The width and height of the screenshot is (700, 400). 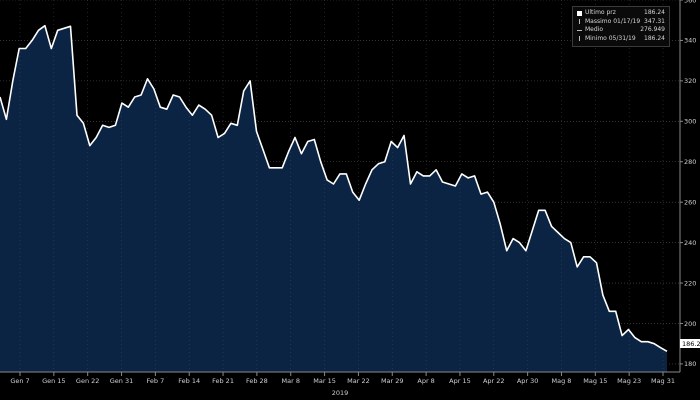 I want to click on legend-item-last: Ultimo prz 186.24, so click(x=621, y=13).